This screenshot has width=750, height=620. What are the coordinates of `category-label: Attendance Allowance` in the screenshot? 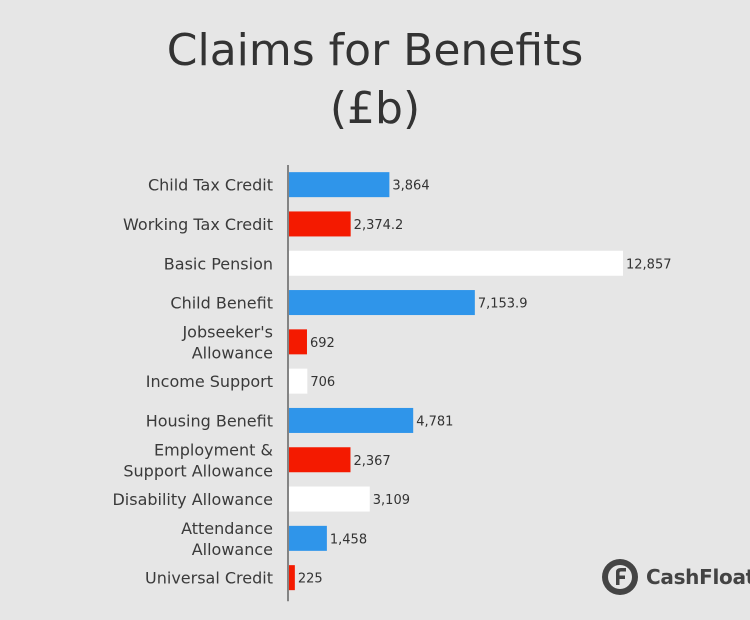 It's located at (227, 539).